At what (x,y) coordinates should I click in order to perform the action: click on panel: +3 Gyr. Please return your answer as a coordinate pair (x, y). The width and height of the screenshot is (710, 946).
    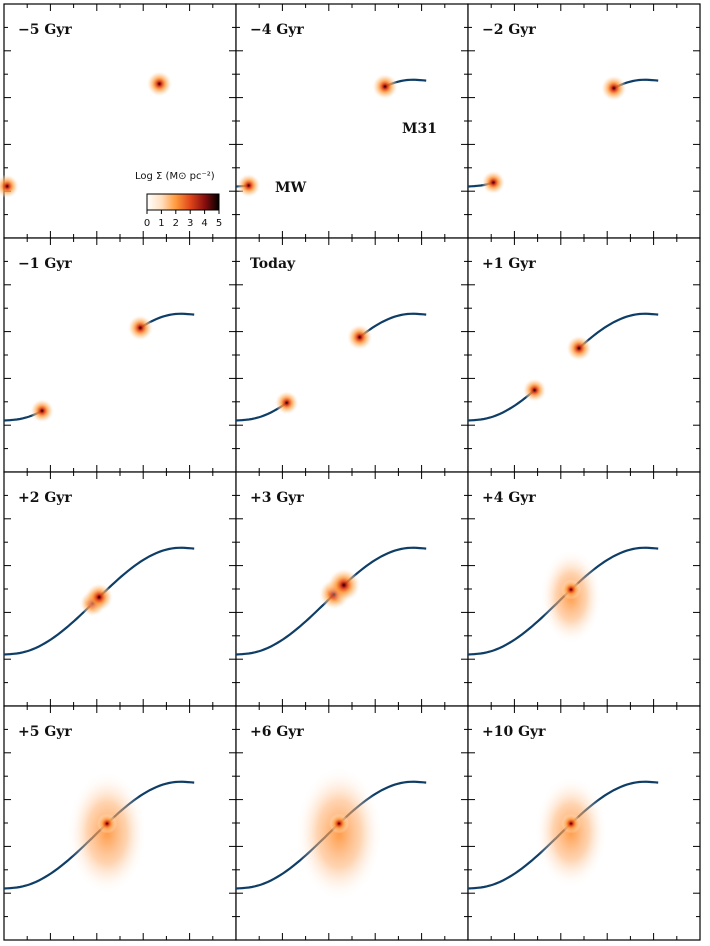
    Looking at the image, I should click on (352, 589).